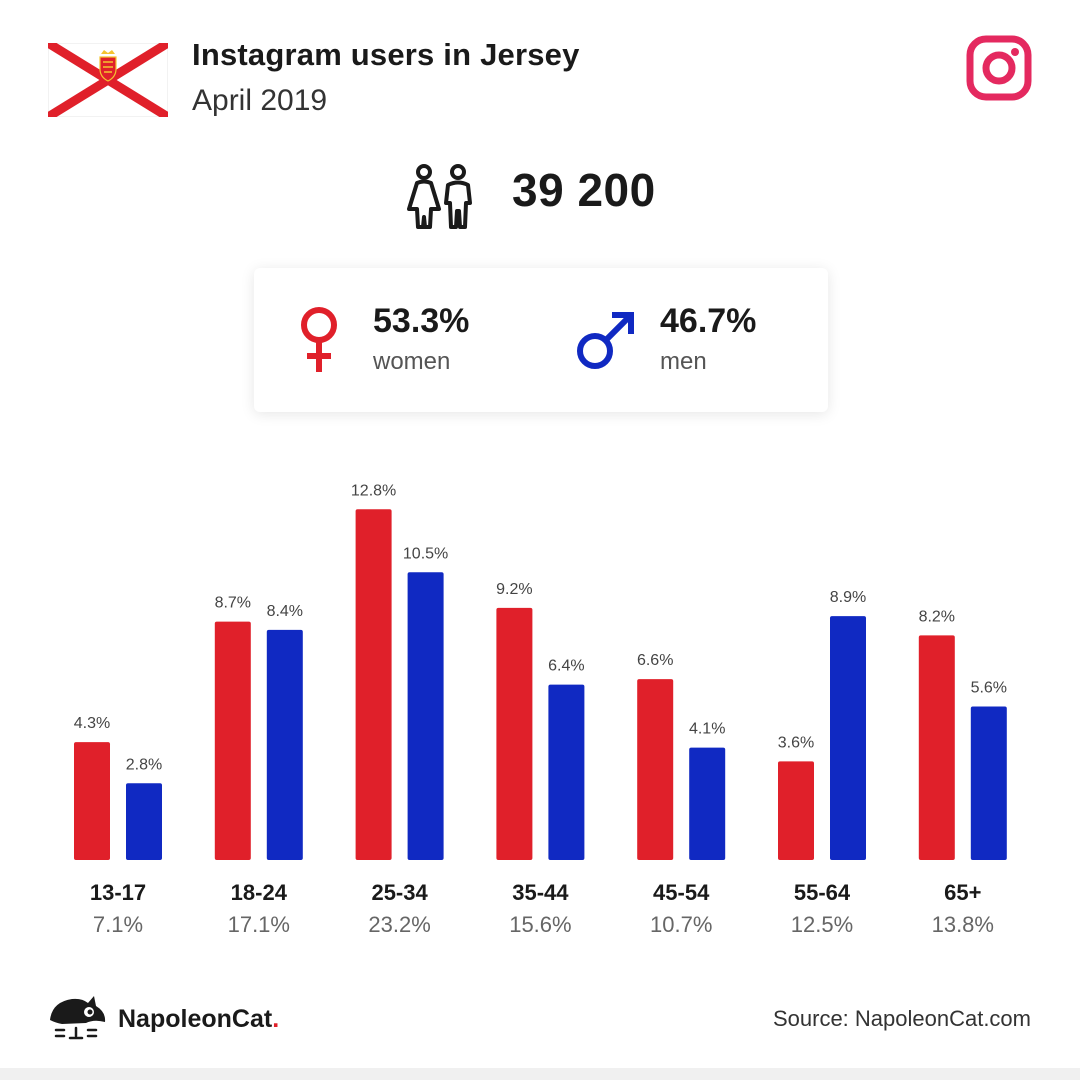 Image resolution: width=1080 pixels, height=1080 pixels. Describe the element at coordinates (541, 340) in the screenshot. I see `gender-card` at that location.